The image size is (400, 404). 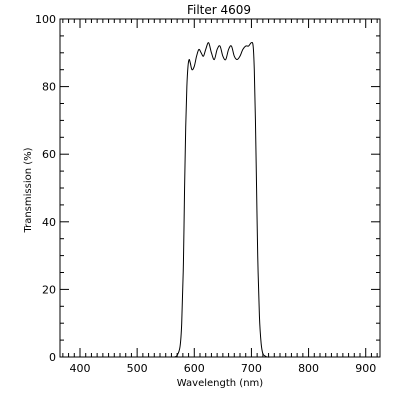 I want to click on x-tick-label: 600, so click(x=194, y=368).